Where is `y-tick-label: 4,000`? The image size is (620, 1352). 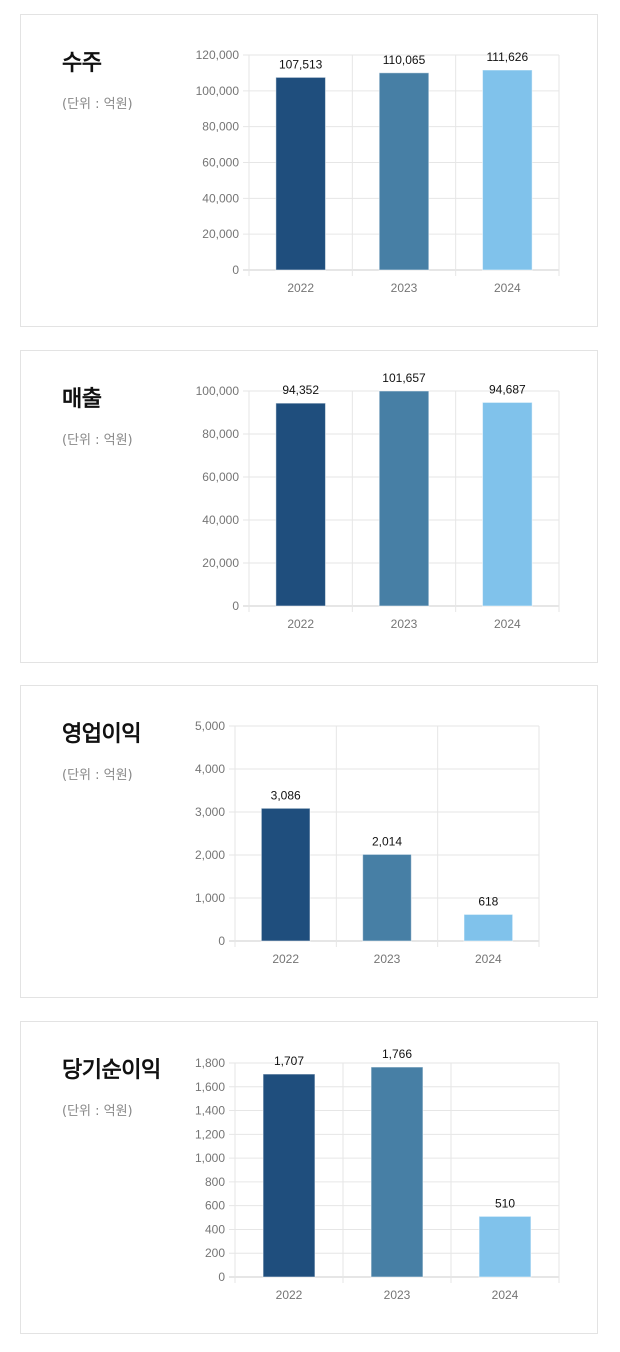 y-tick-label: 4,000 is located at coordinates (210, 769).